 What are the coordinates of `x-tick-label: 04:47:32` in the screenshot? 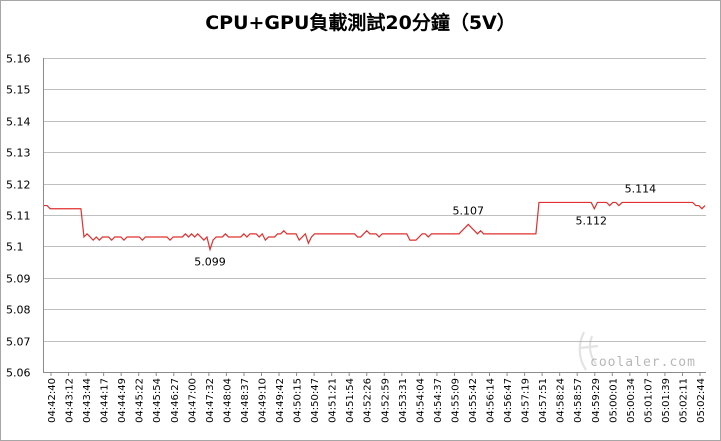 It's located at (210, 400).